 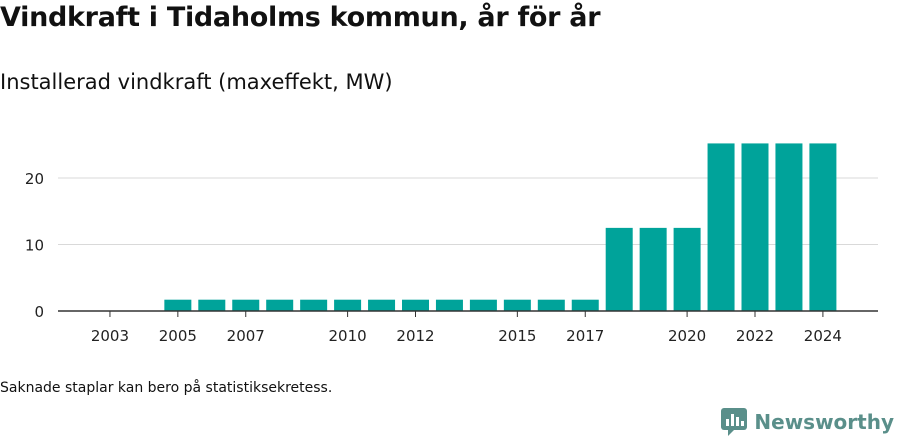 I want to click on newsworthy-icon, so click(x=734, y=422).